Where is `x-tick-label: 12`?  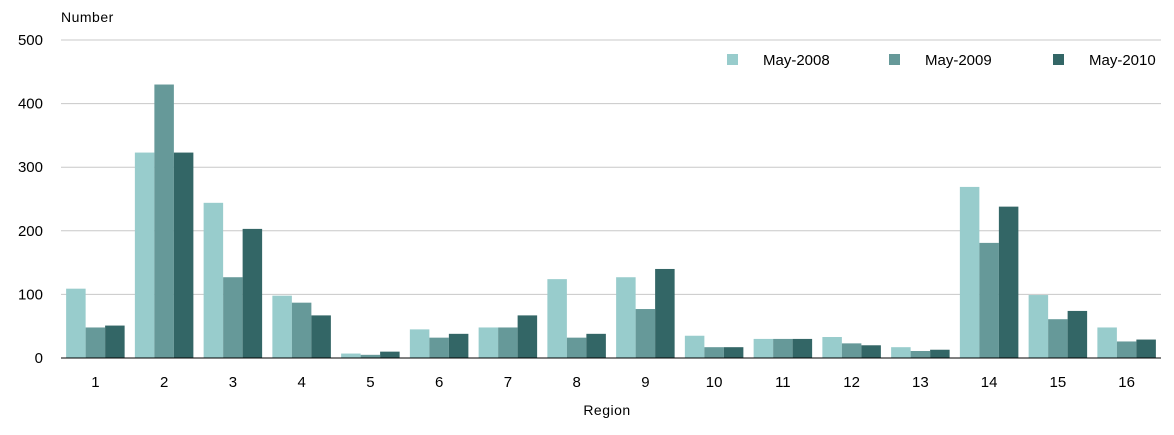
x-tick-label: 12 is located at coordinates (851, 382).